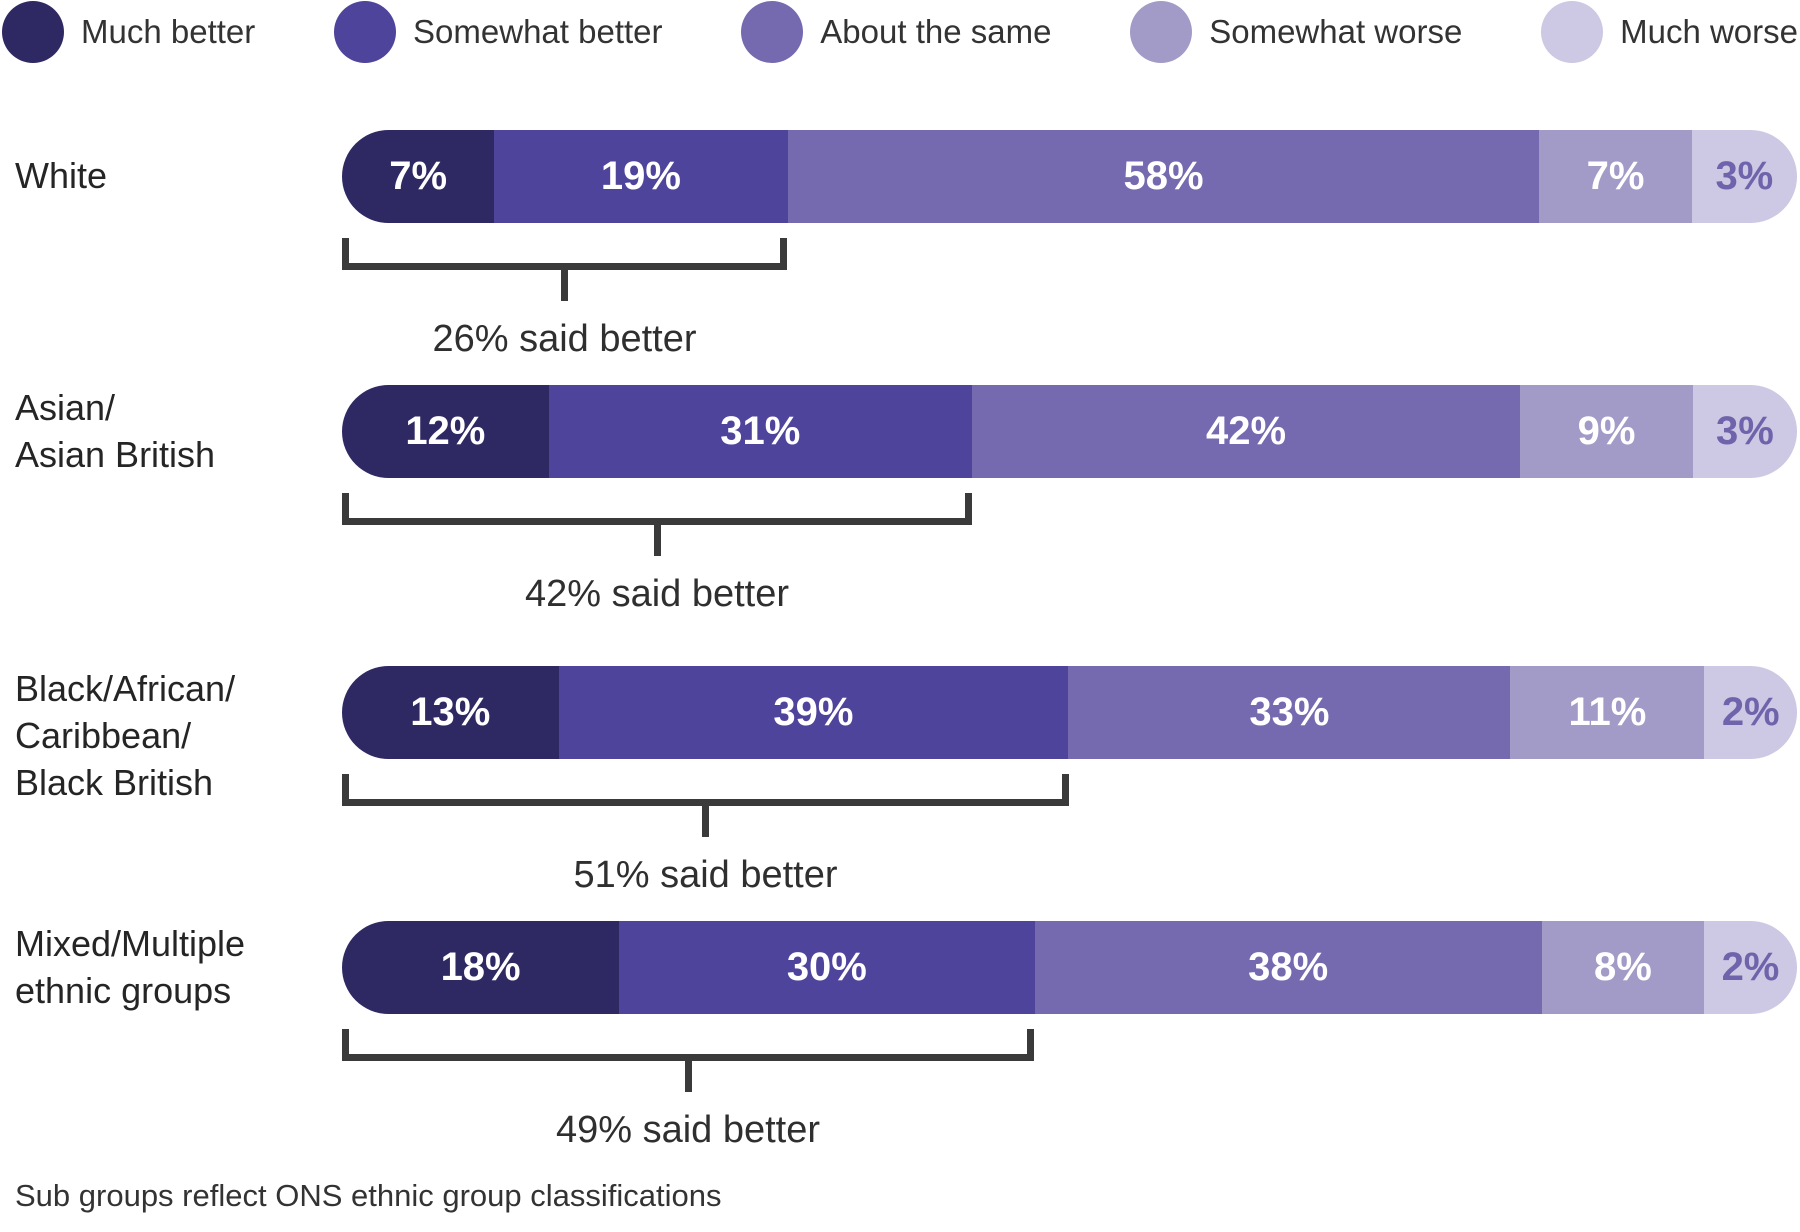 This screenshot has width=1800, height=1232. I want to click on legend-label: Much better, so click(168, 31).